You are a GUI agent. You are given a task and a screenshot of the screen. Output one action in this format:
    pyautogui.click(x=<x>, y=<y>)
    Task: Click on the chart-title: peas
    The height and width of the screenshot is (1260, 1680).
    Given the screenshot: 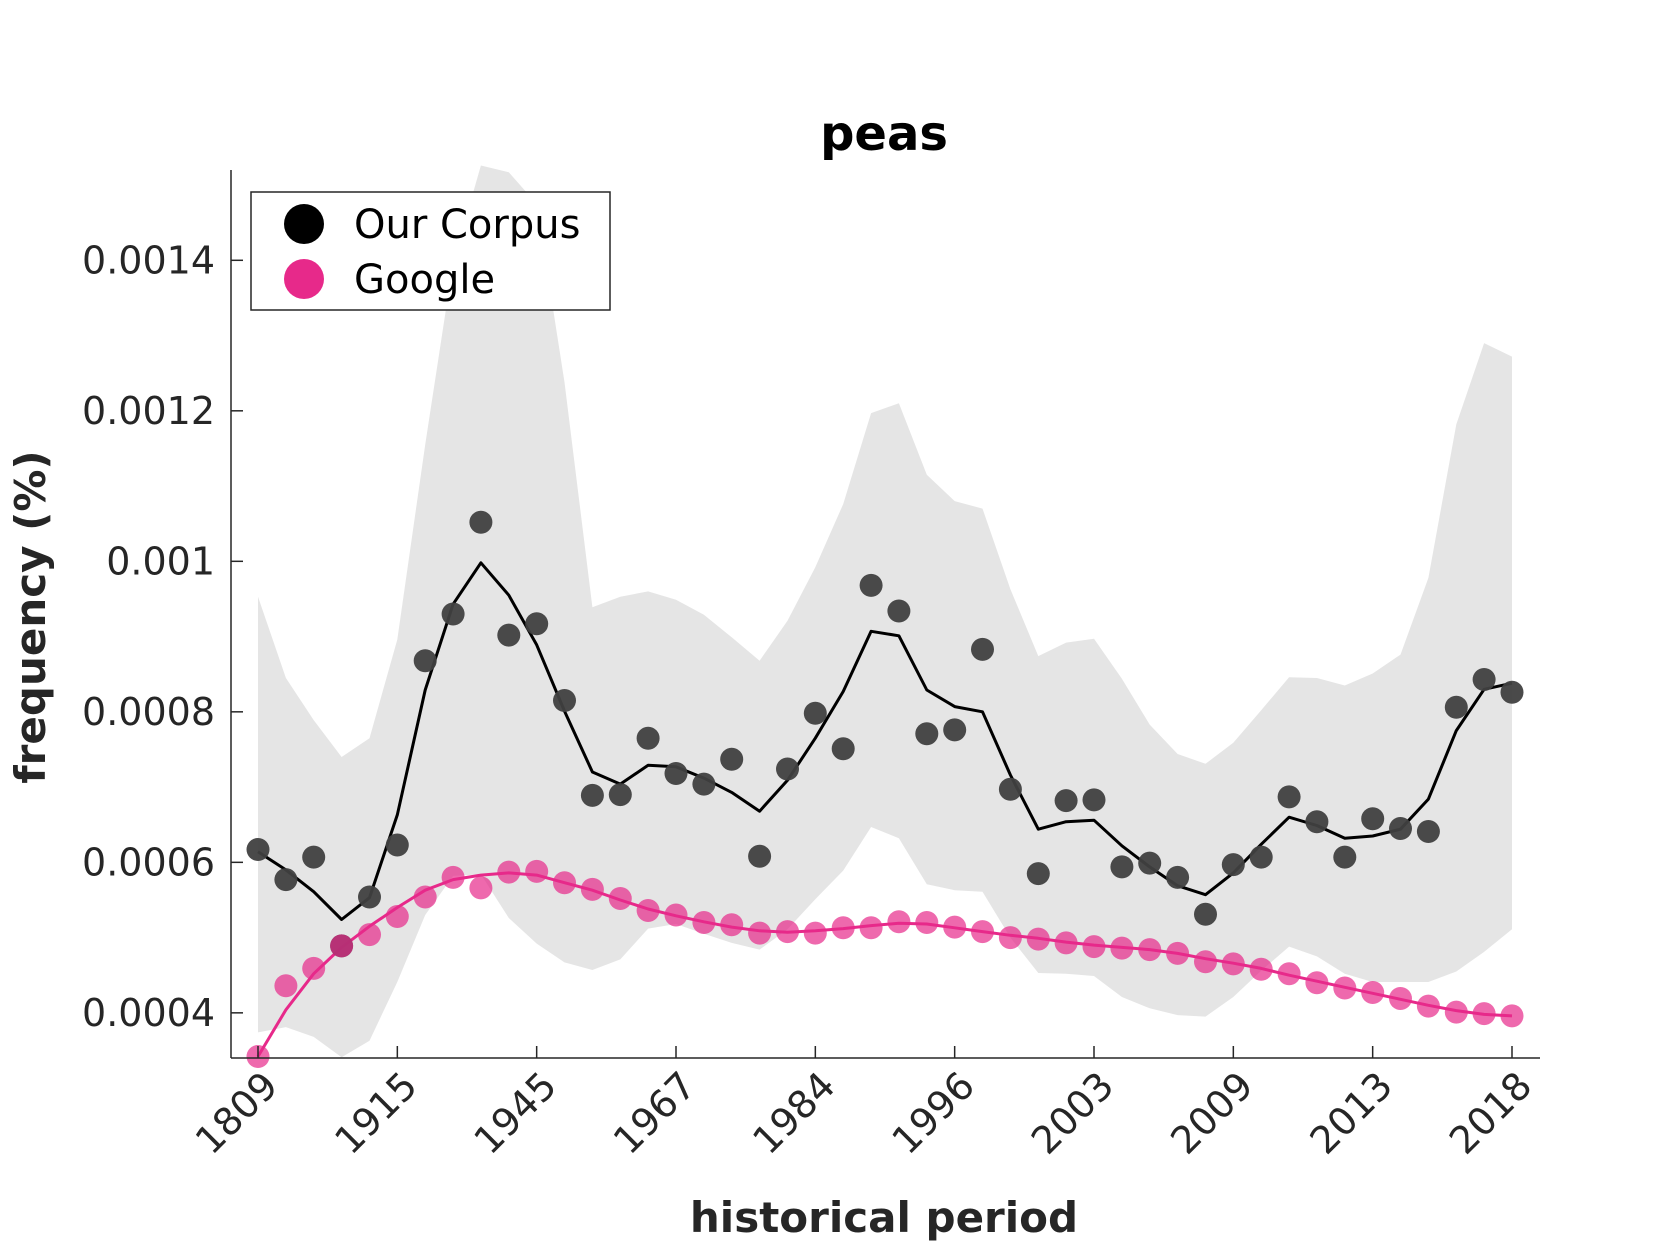 What is the action you would take?
    pyautogui.click(x=884, y=134)
    